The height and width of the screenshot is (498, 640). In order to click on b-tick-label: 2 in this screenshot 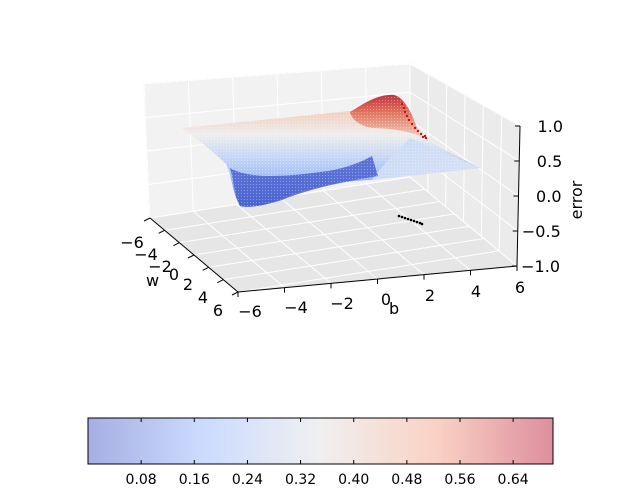, I will do `click(430, 295)`.